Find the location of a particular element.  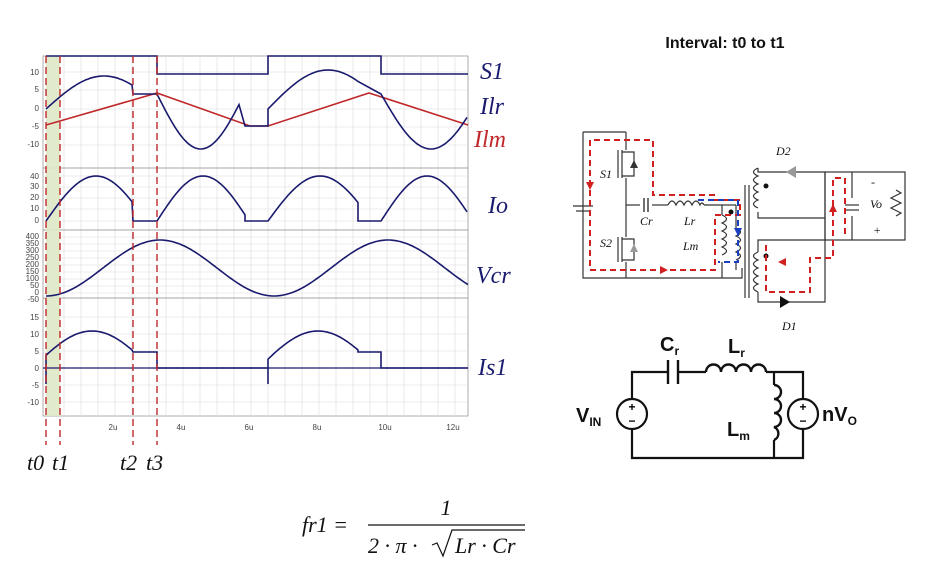

y-tick: -50 is located at coordinates (33, 299).